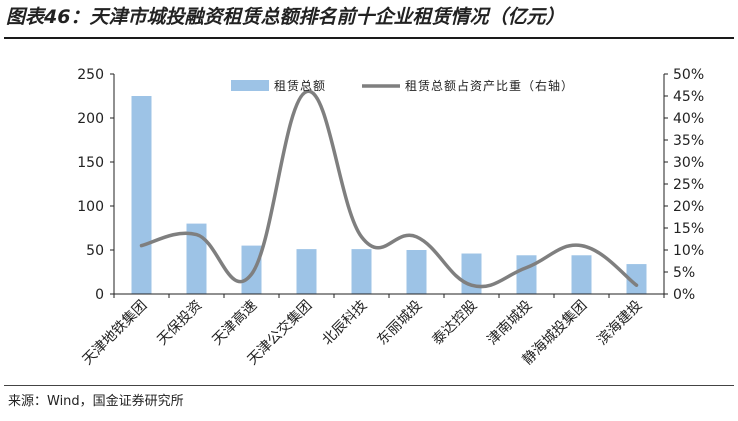 This screenshot has width=738, height=421. I want to click on category-label: 天保投资, so click(179, 323).